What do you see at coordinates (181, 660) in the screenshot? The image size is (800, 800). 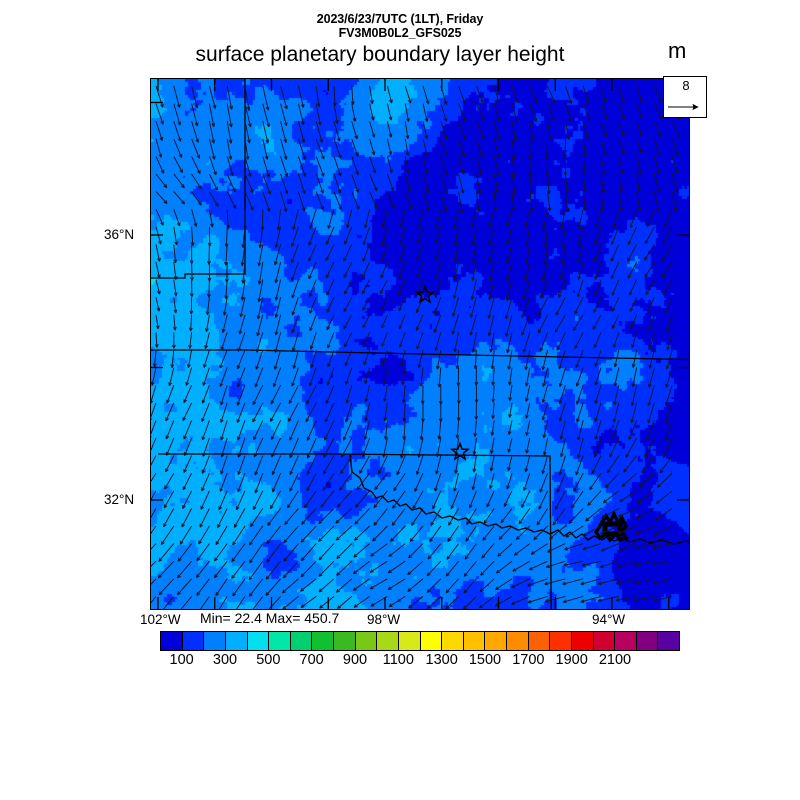 I see `colorbar-tick-100: 100` at bounding box center [181, 660].